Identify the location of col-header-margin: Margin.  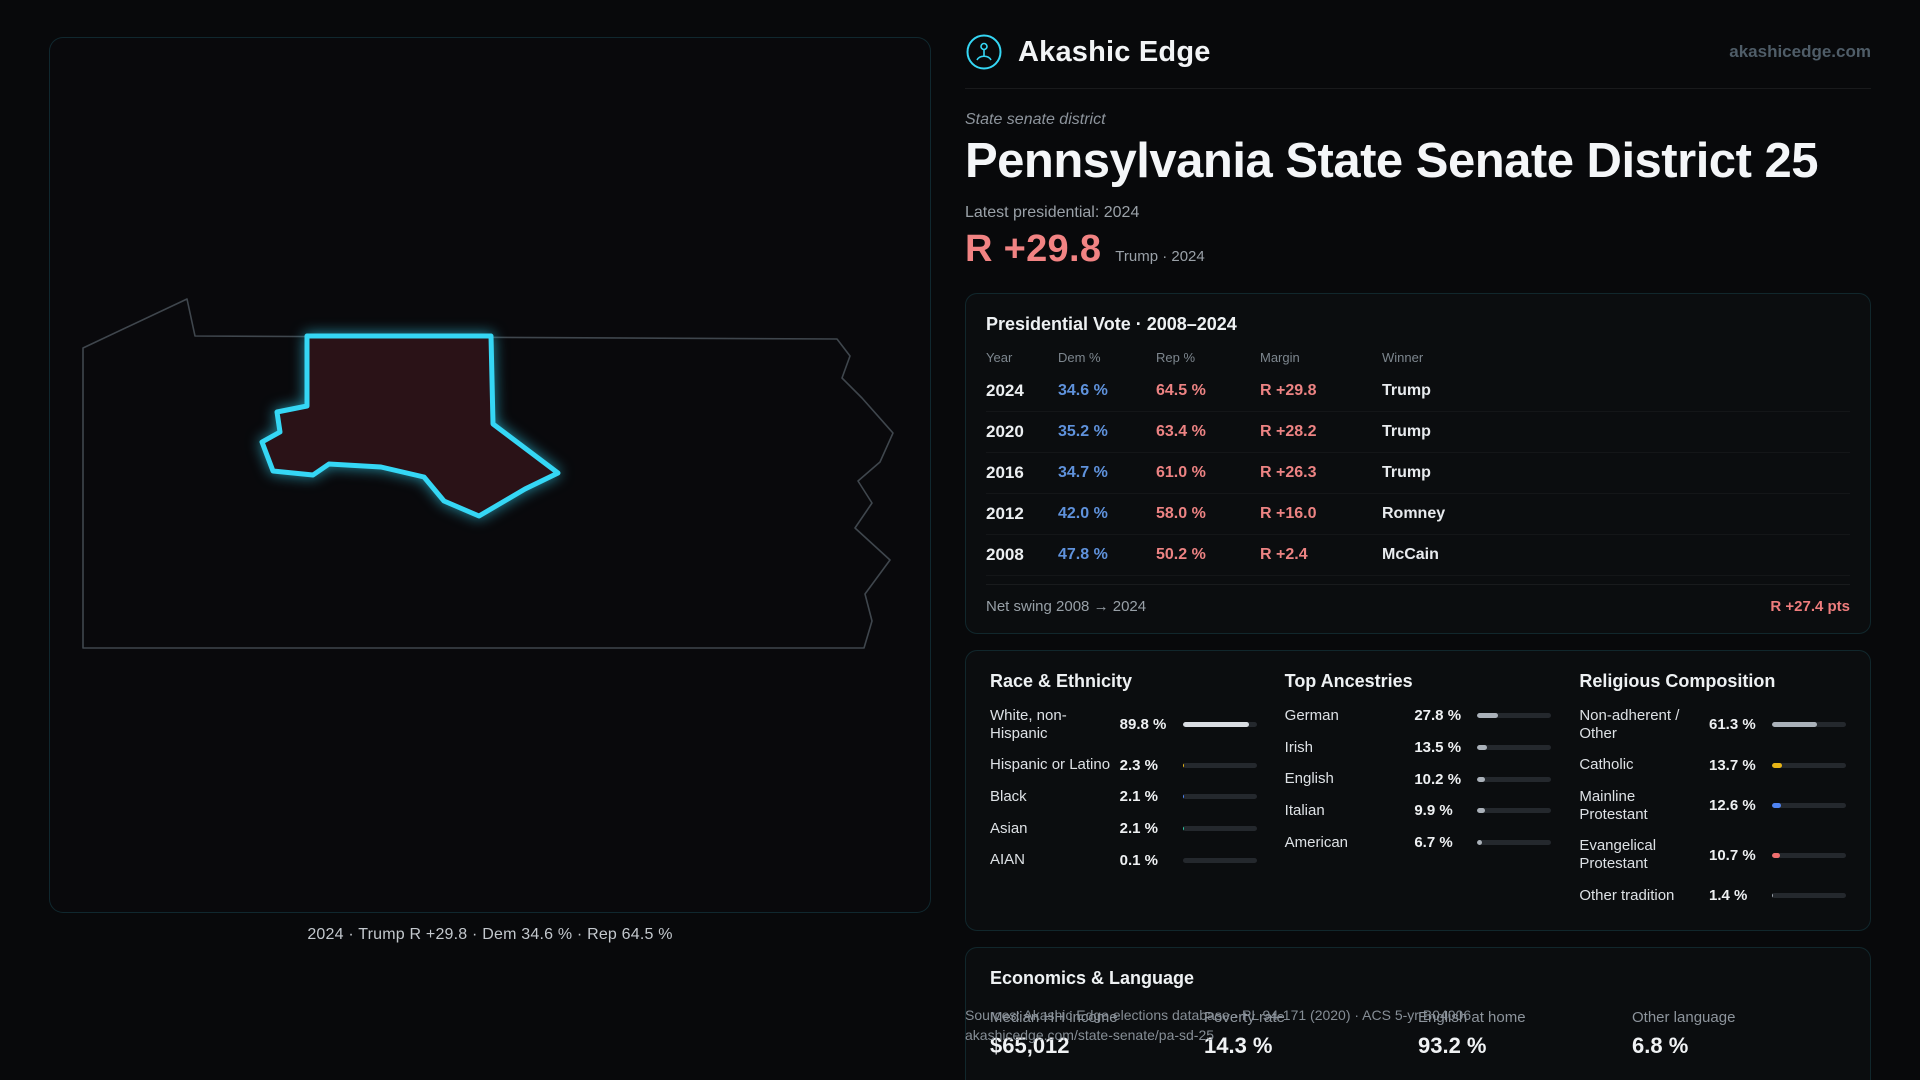
(1280, 358).